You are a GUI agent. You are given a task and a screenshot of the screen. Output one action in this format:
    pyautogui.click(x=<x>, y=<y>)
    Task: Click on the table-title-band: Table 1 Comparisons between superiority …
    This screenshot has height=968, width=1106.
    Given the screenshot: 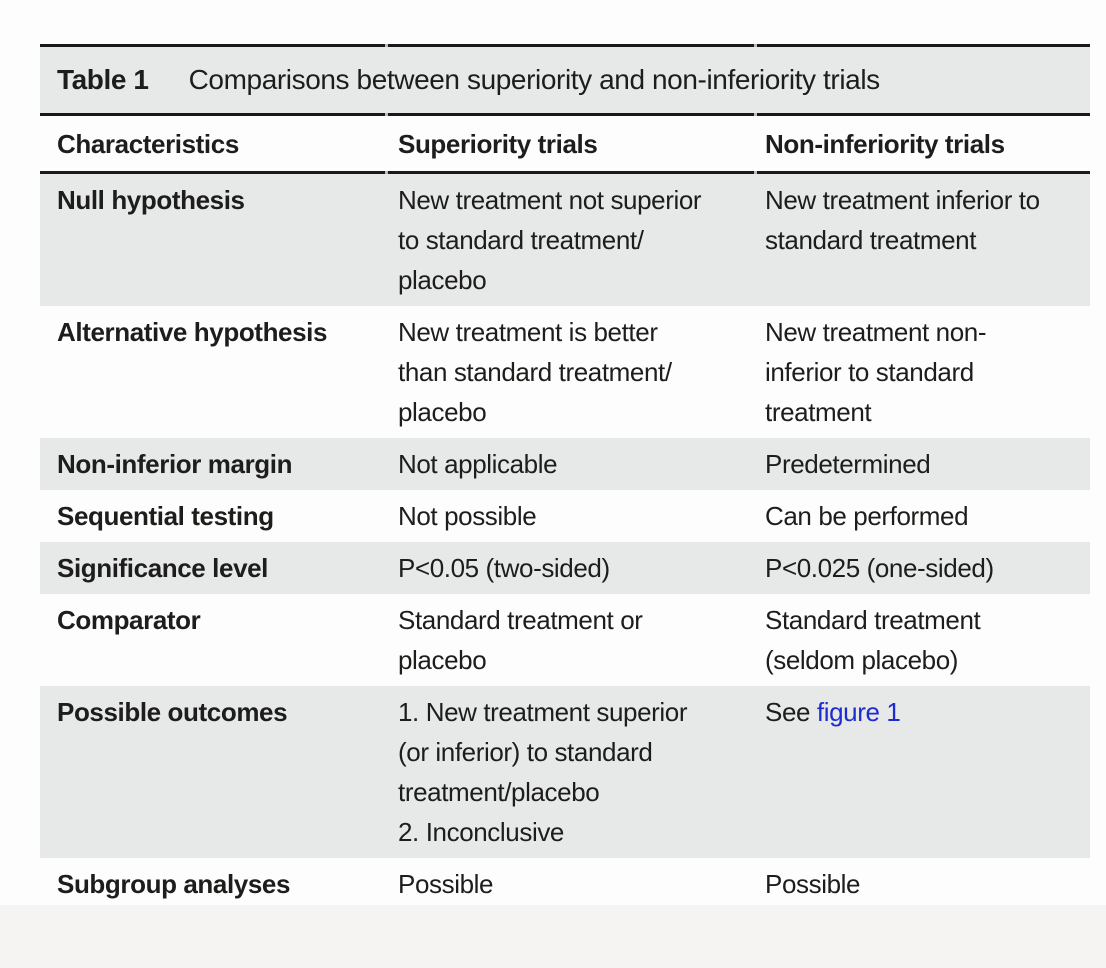 What is the action you would take?
    pyautogui.click(x=565, y=80)
    